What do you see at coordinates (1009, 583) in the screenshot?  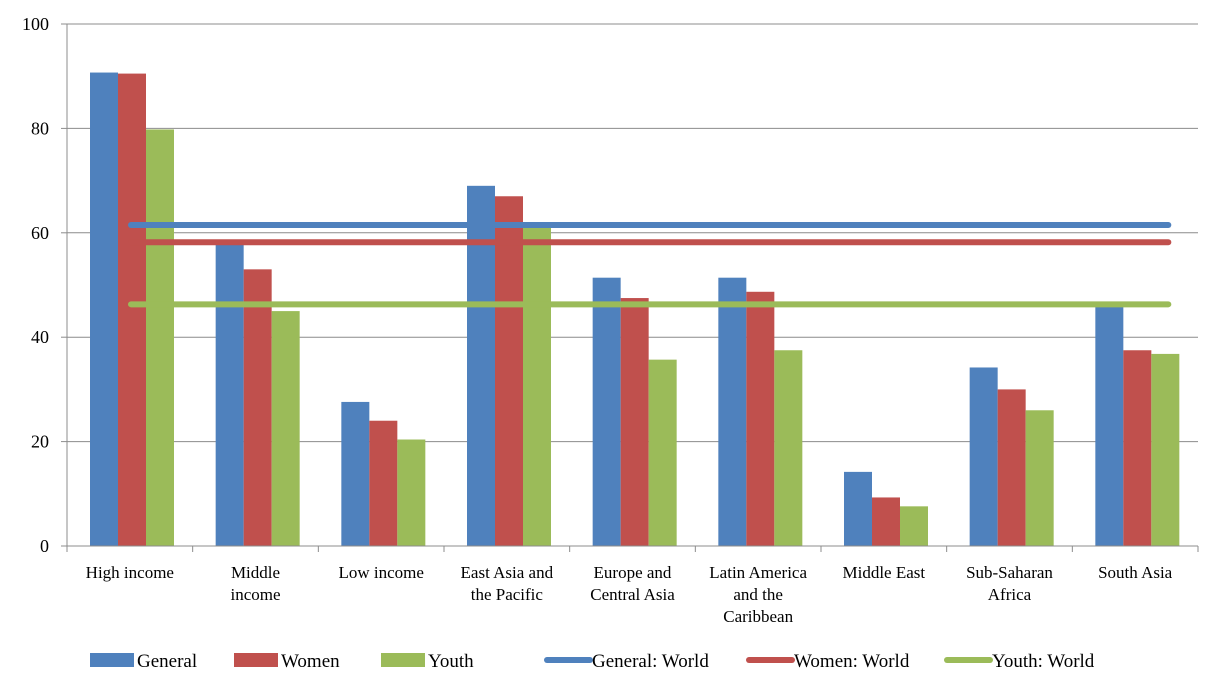 I see `x-tick-label: Sub-Saharan Africa` at bounding box center [1009, 583].